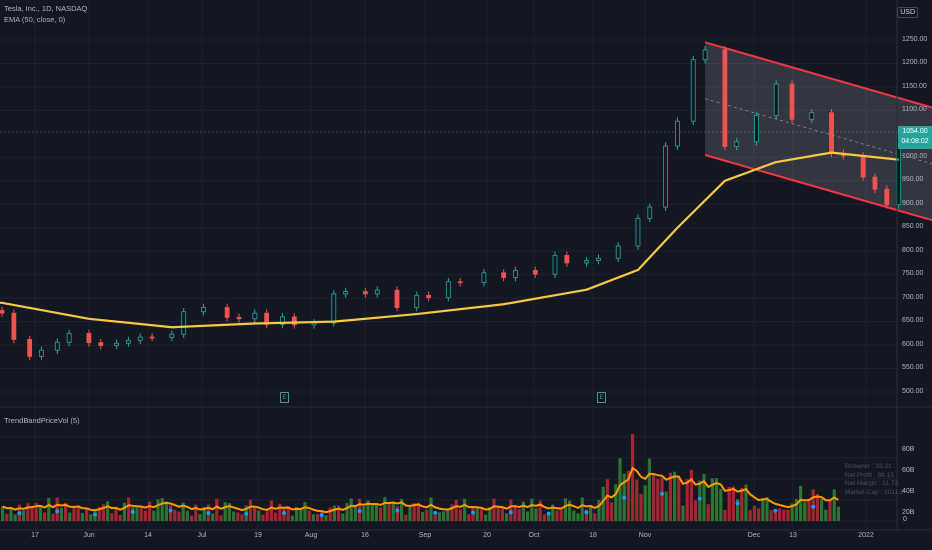  What do you see at coordinates (866, 535) in the screenshot?
I see `time-tick-label: 2022` at bounding box center [866, 535].